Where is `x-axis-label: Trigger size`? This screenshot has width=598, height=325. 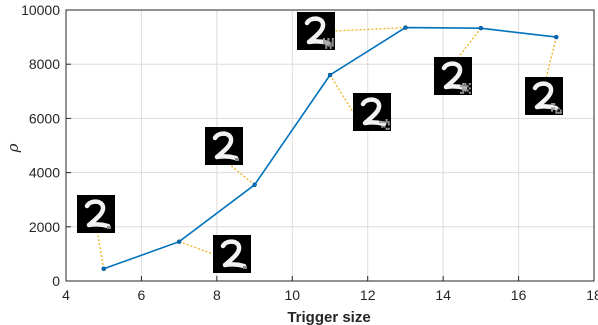 x-axis-label: Trigger size is located at coordinates (328, 317).